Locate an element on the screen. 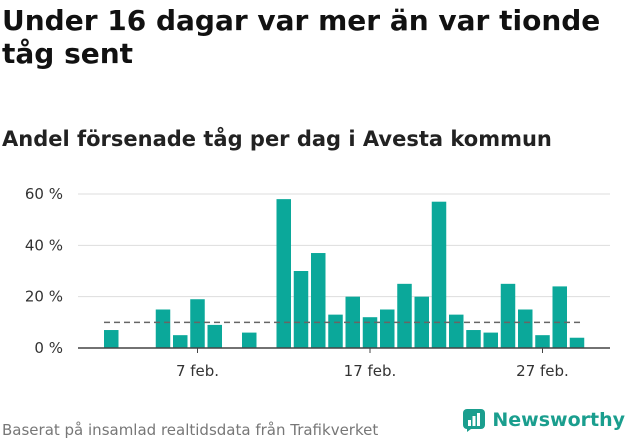 Image resolution: width=631 pixels, height=439 pixels. x-tick-label: 7 feb. is located at coordinates (197, 371).